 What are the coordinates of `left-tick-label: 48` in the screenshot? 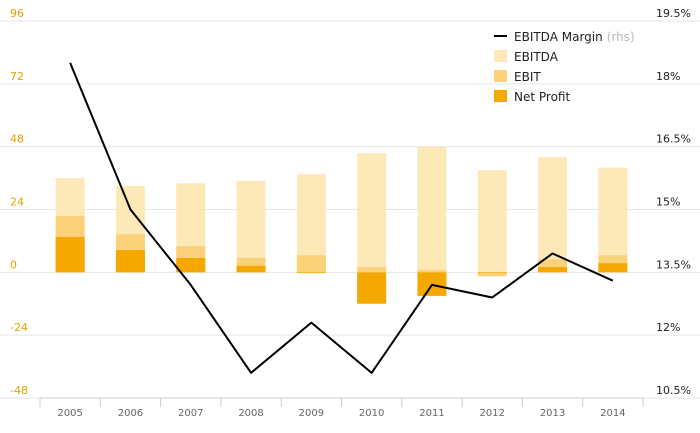 It's located at (17, 139).